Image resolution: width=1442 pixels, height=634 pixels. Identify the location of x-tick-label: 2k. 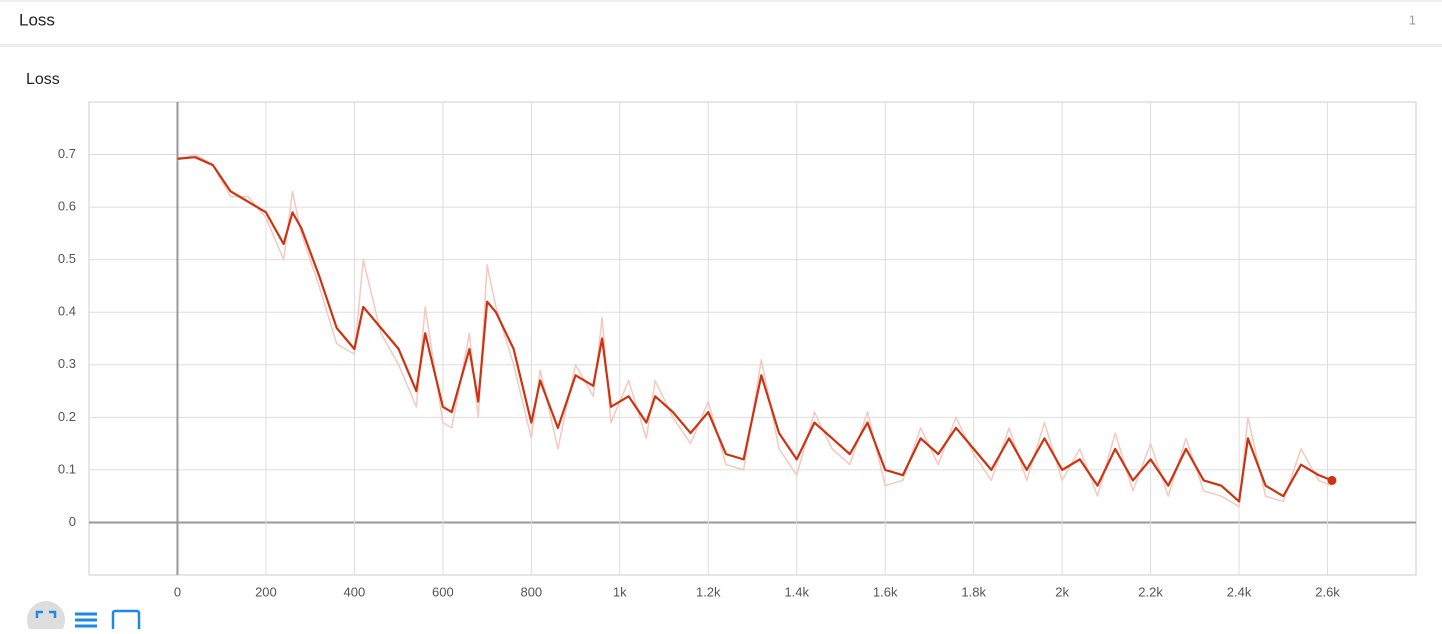
(1062, 591).